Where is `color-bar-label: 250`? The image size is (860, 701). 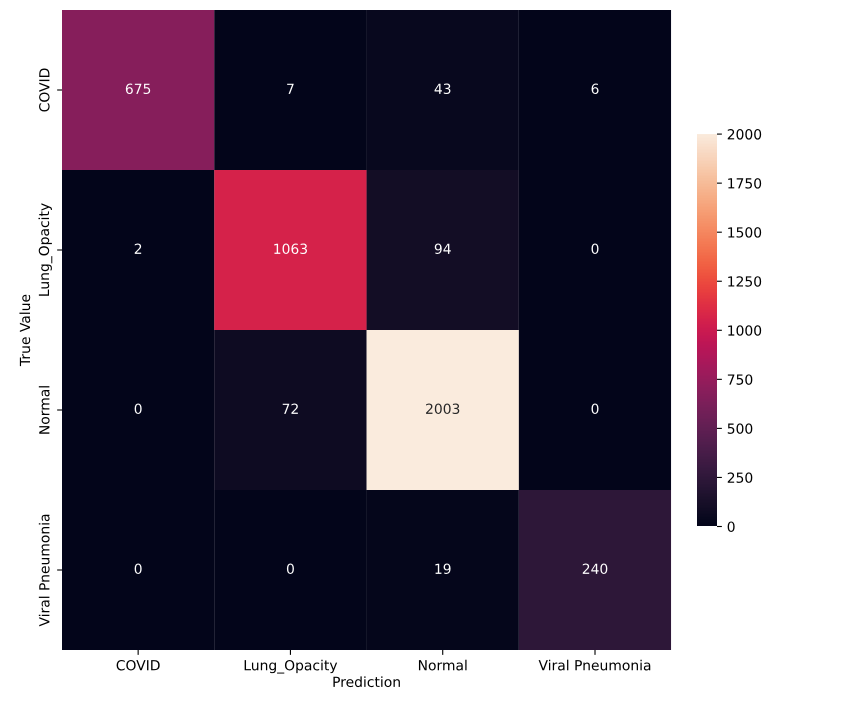 color-bar-label: 250 is located at coordinates (740, 477).